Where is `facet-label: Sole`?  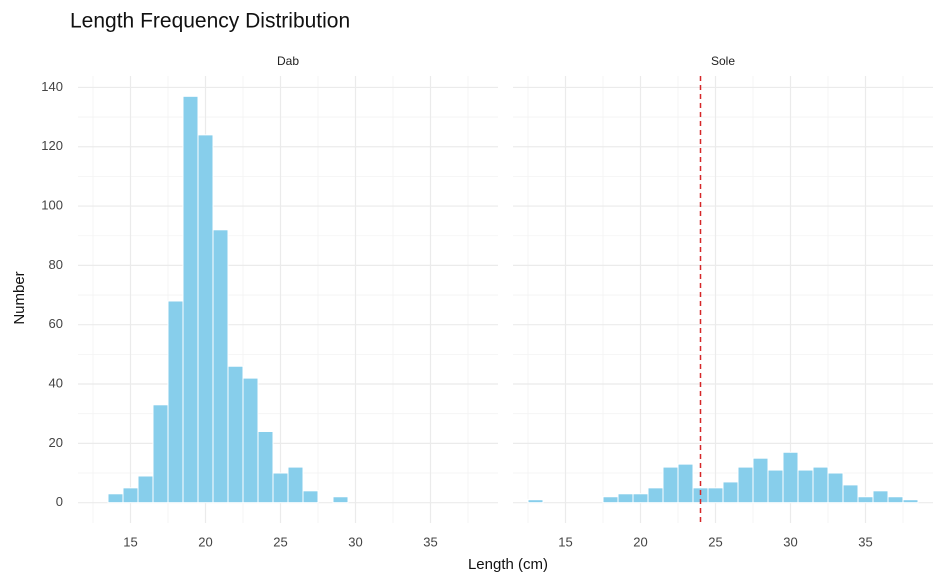
facet-label: Sole is located at coordinates (723, 61).